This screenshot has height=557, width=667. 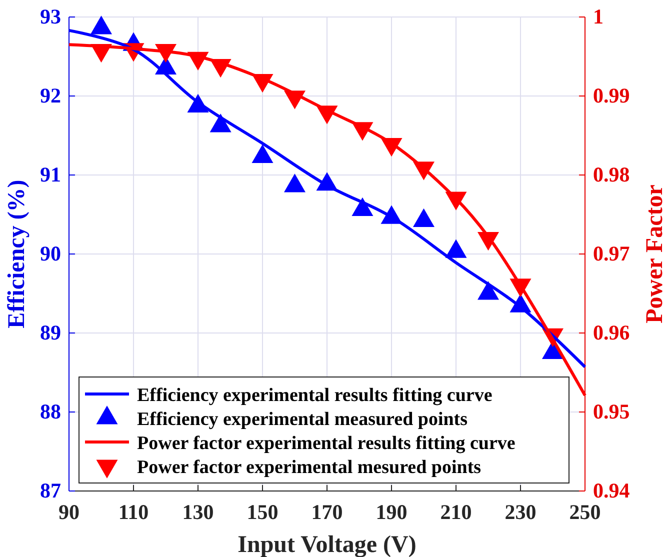 What do you see at coordinates (611, 96) in the screenshot?
I see `y2-tick-label: 0.99` at bounding box center [611, 96].